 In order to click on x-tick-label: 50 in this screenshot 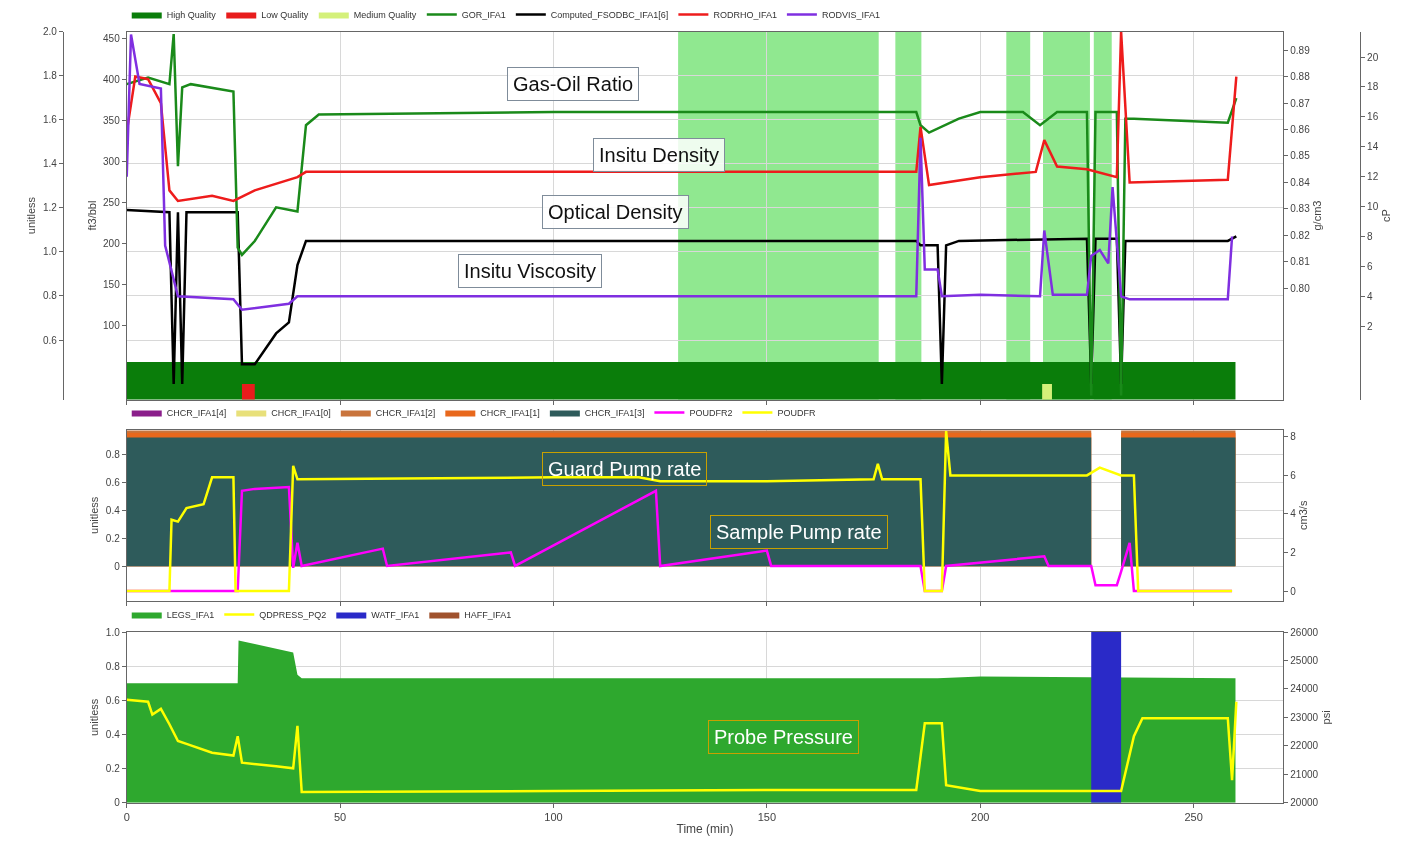, I will do `click(340, 816)`.